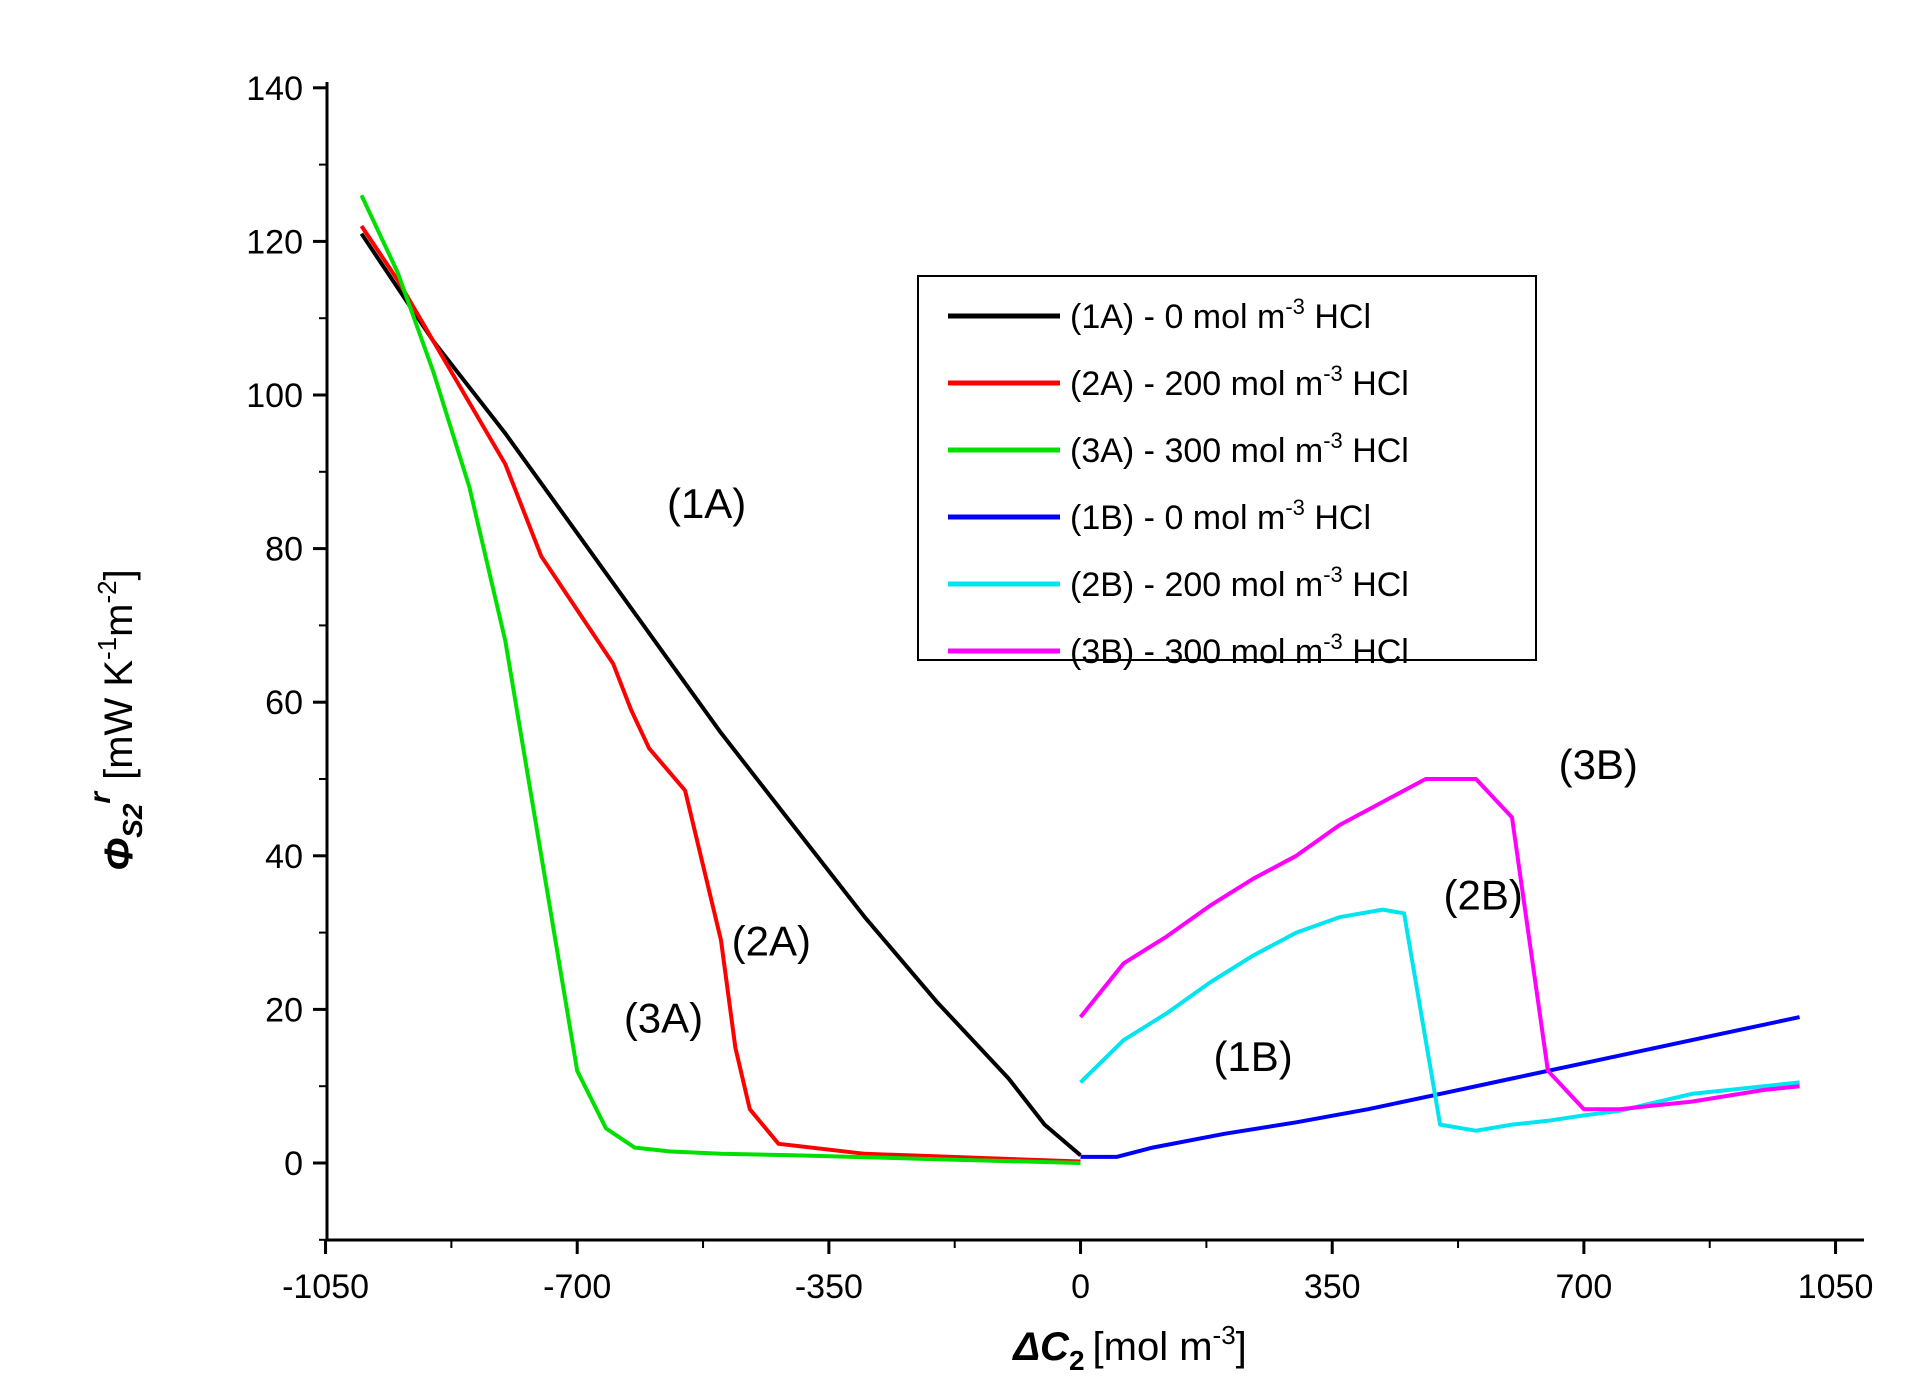 Image resolution: width=1929 pixels, height=1384 pixels. What do you see at coordinates (1040, 1347) in the screenshot?
I see `x-axis-title-prefix: ΔC` at bounding box center [1040, 1347].